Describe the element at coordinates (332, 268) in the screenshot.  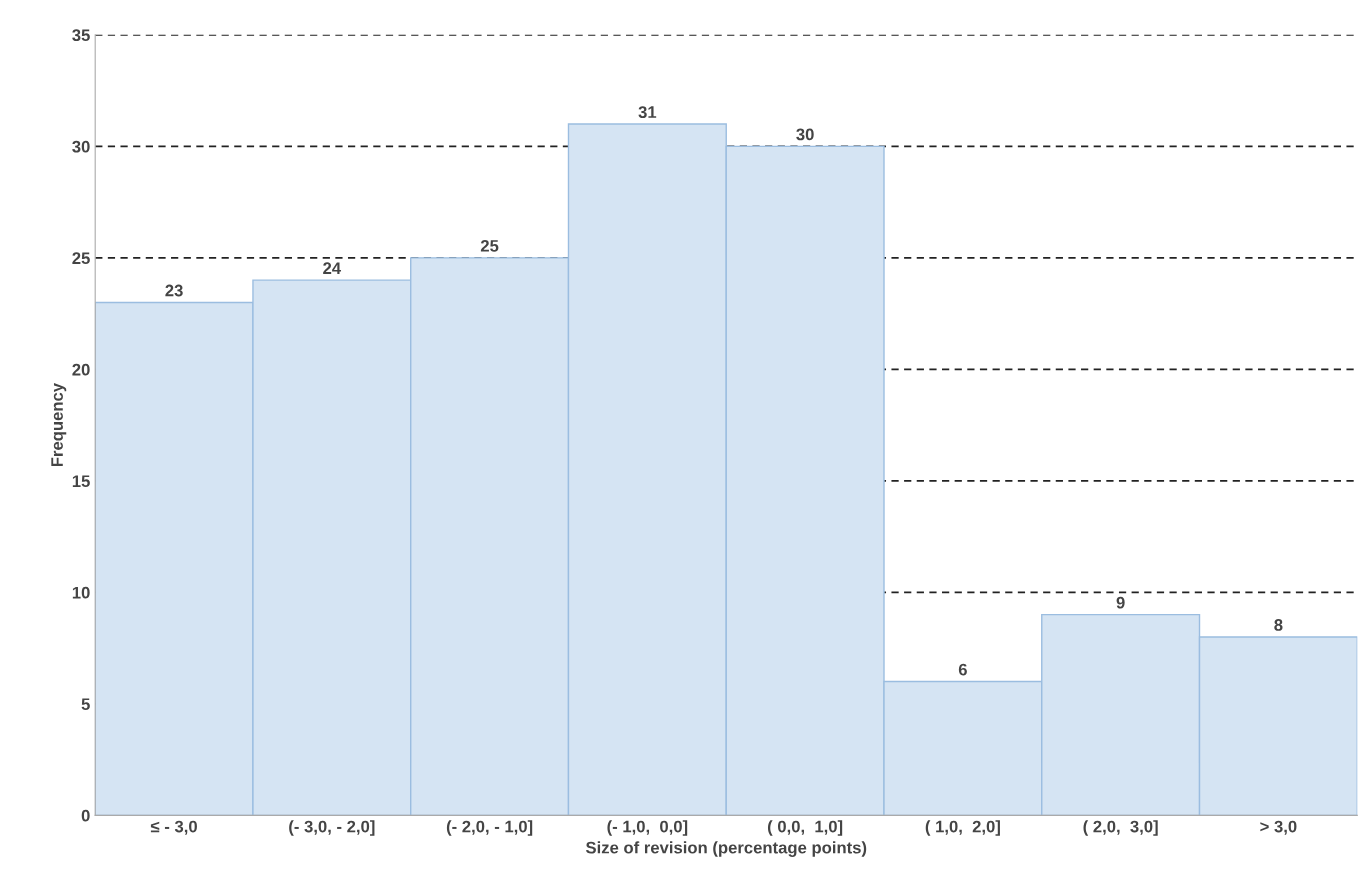
I see `data-label: 24` at that location.